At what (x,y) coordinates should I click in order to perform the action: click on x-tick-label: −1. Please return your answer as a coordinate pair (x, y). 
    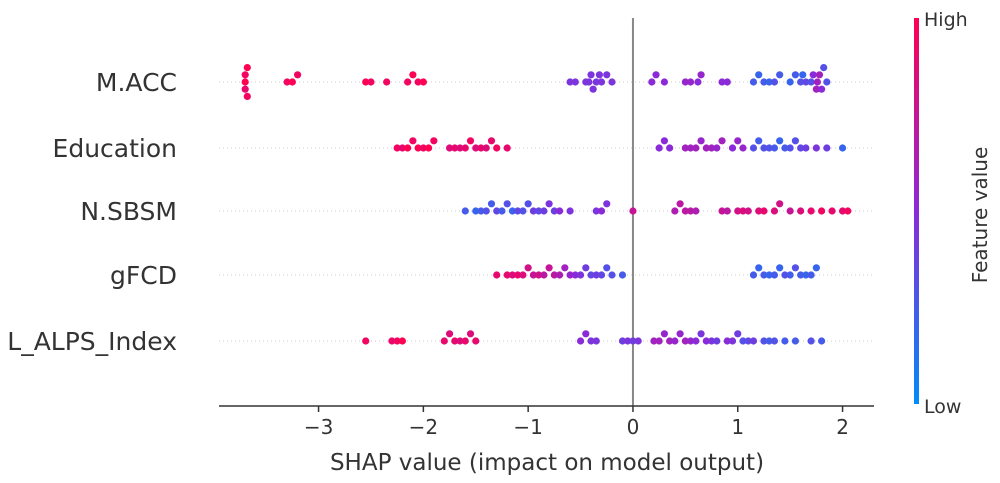
    Looking at the image, I should click on (527, 427).